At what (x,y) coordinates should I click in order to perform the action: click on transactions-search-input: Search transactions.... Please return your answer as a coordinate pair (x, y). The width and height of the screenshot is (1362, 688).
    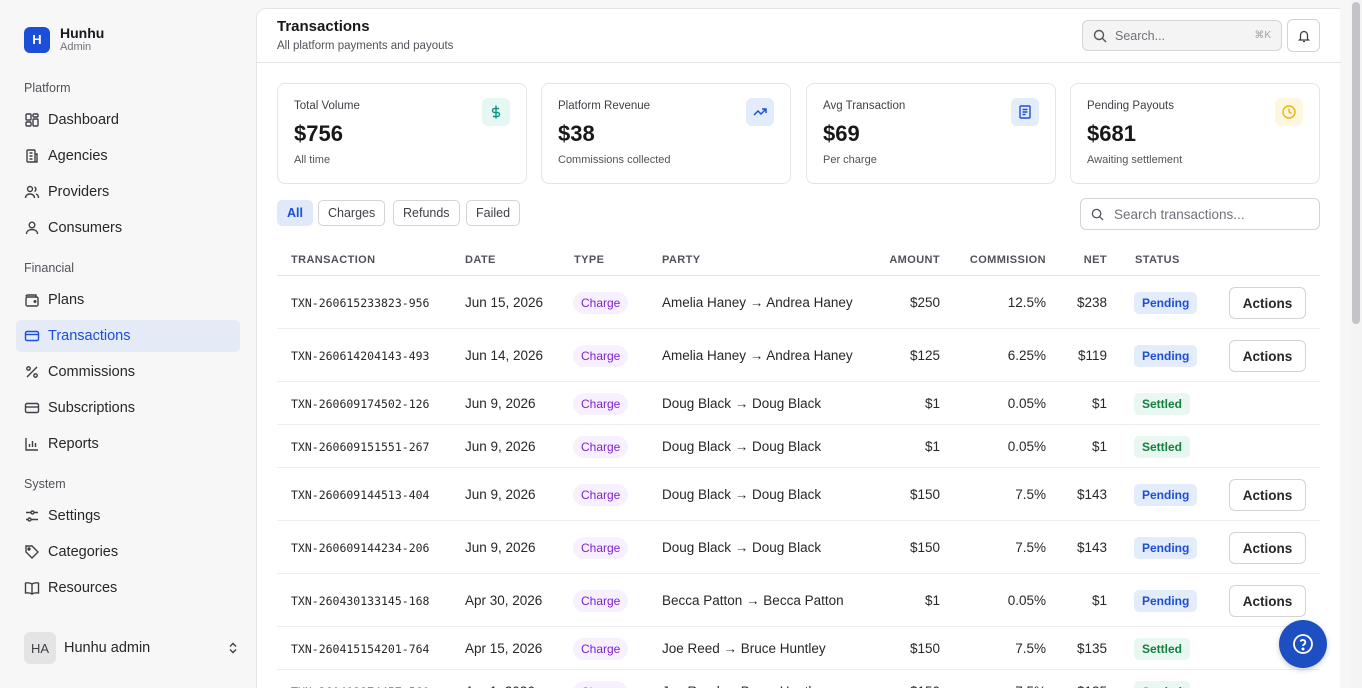
    Looking at the image, I should click on (1200, 214).